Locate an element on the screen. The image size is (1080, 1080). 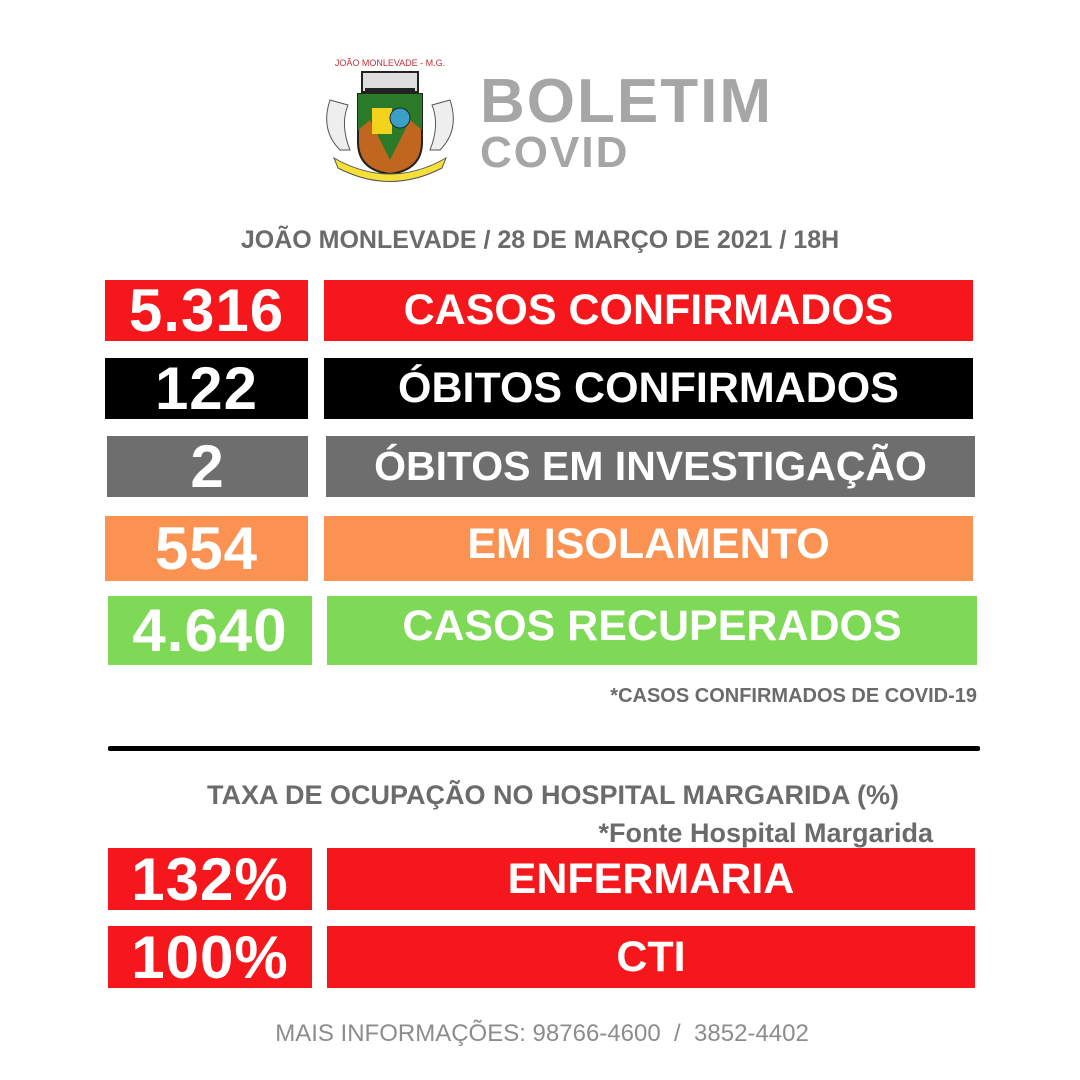
ward-occupancy-value: 132% is located at coordinates (210, 879).